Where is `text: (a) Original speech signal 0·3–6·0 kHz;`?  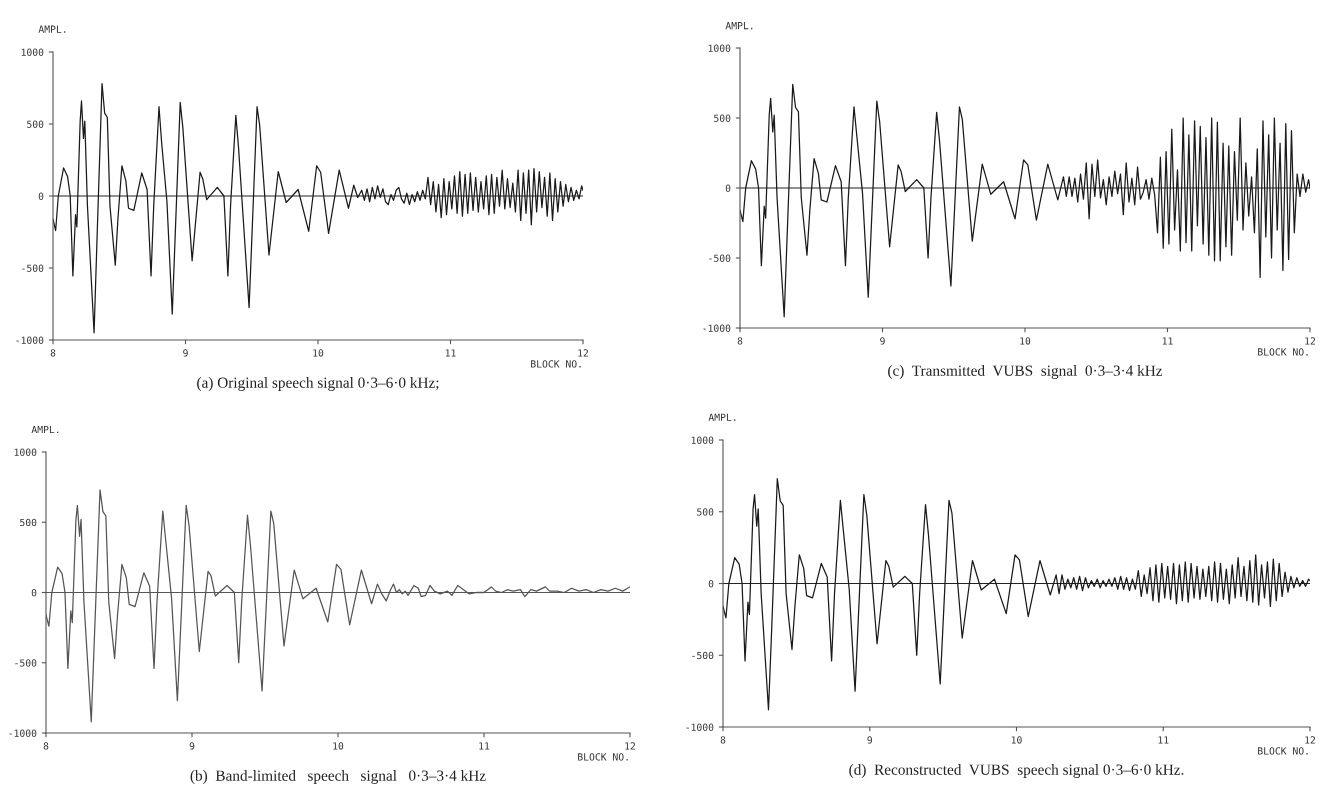
text: (a) Original speech signal 0·3–6·0 kHz; is located at coordinates (318, 384).